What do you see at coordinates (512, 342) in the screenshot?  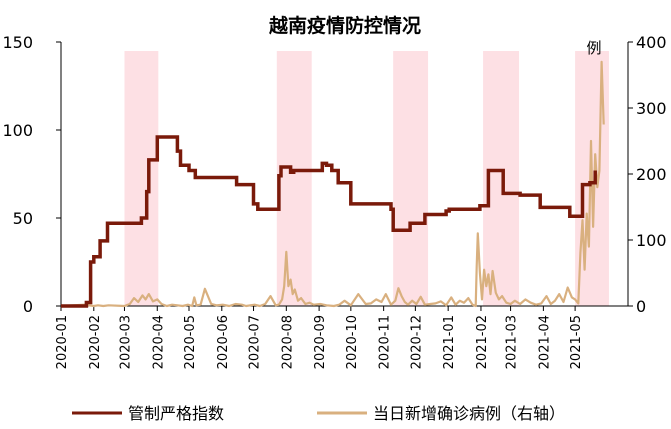 I see `x-tick-label: 2021-03` at bounding box center [512, 342].